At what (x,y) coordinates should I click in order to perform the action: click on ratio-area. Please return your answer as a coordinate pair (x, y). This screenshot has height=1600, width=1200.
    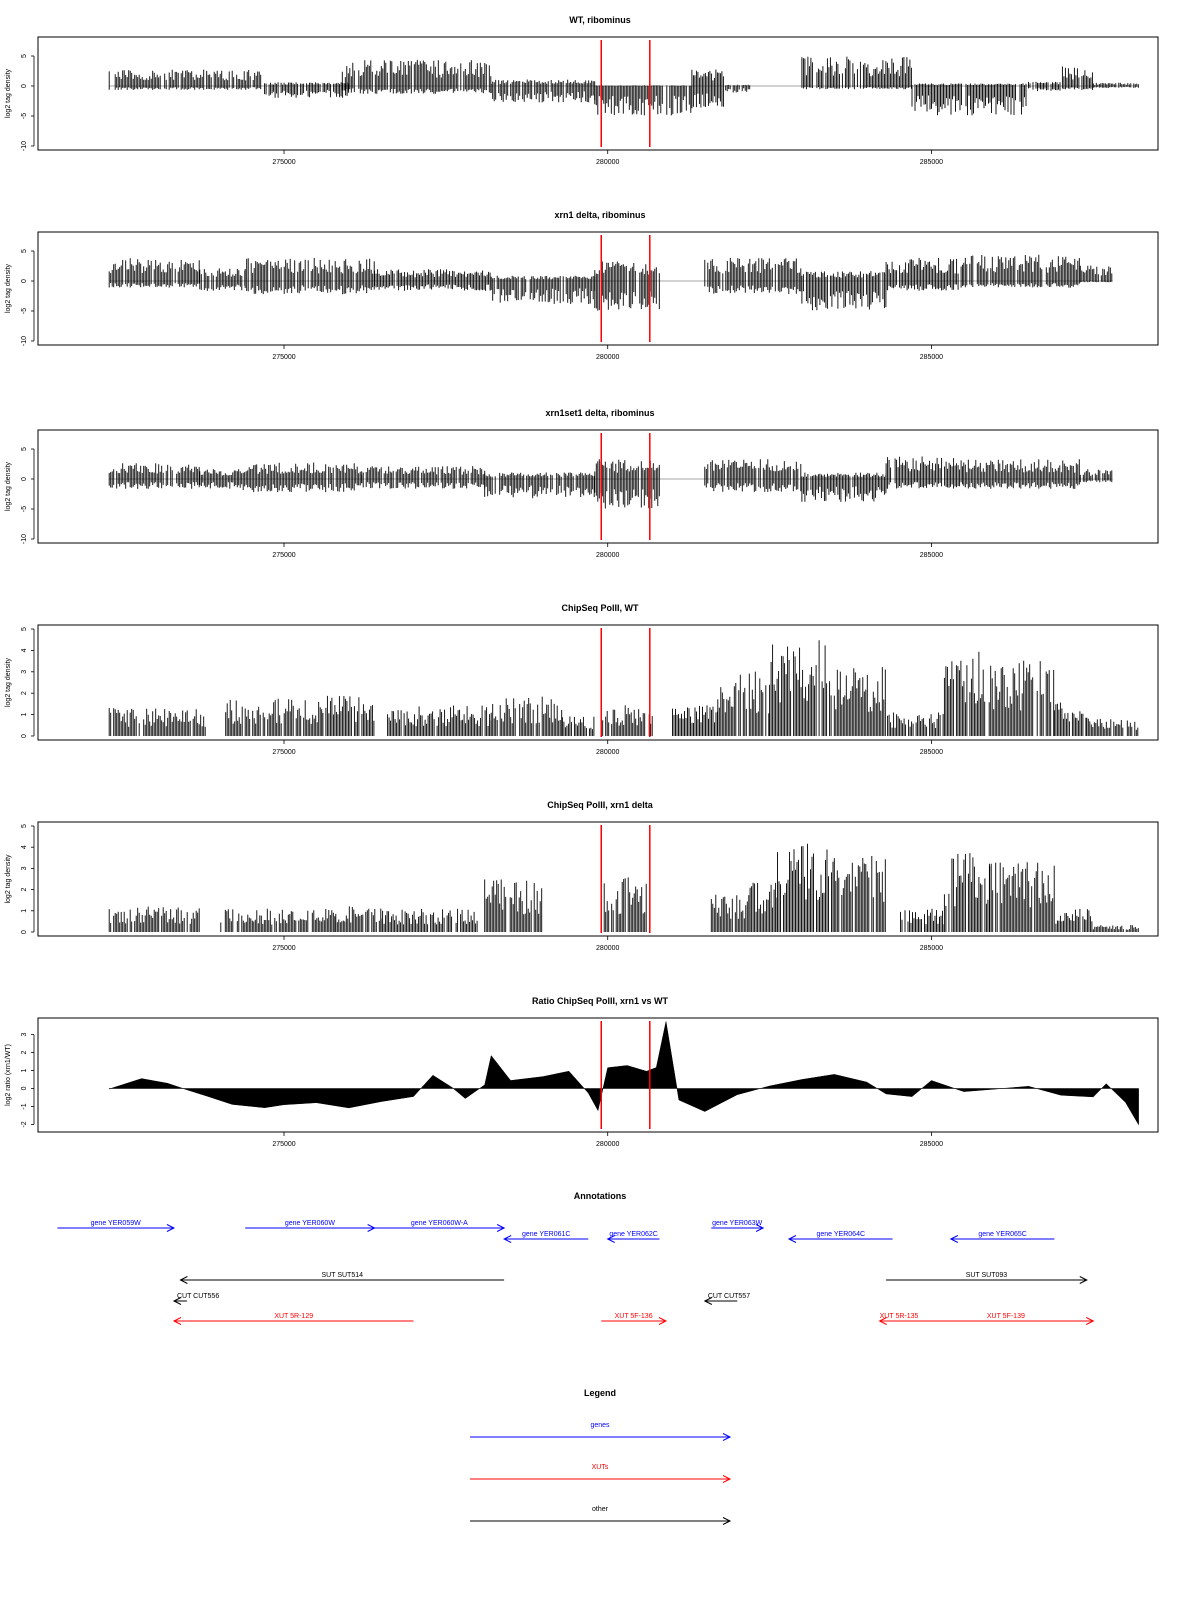
    Looking at the image, I should click on (623, 1073).